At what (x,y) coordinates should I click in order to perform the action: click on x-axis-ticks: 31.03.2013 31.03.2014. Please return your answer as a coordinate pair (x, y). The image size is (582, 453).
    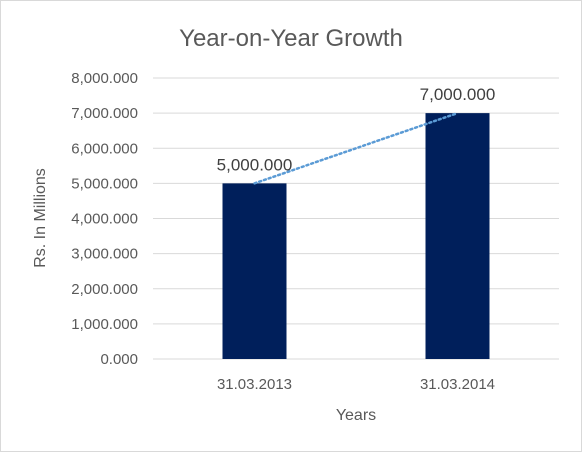
    Looking at the image, I should click on (356, 384).